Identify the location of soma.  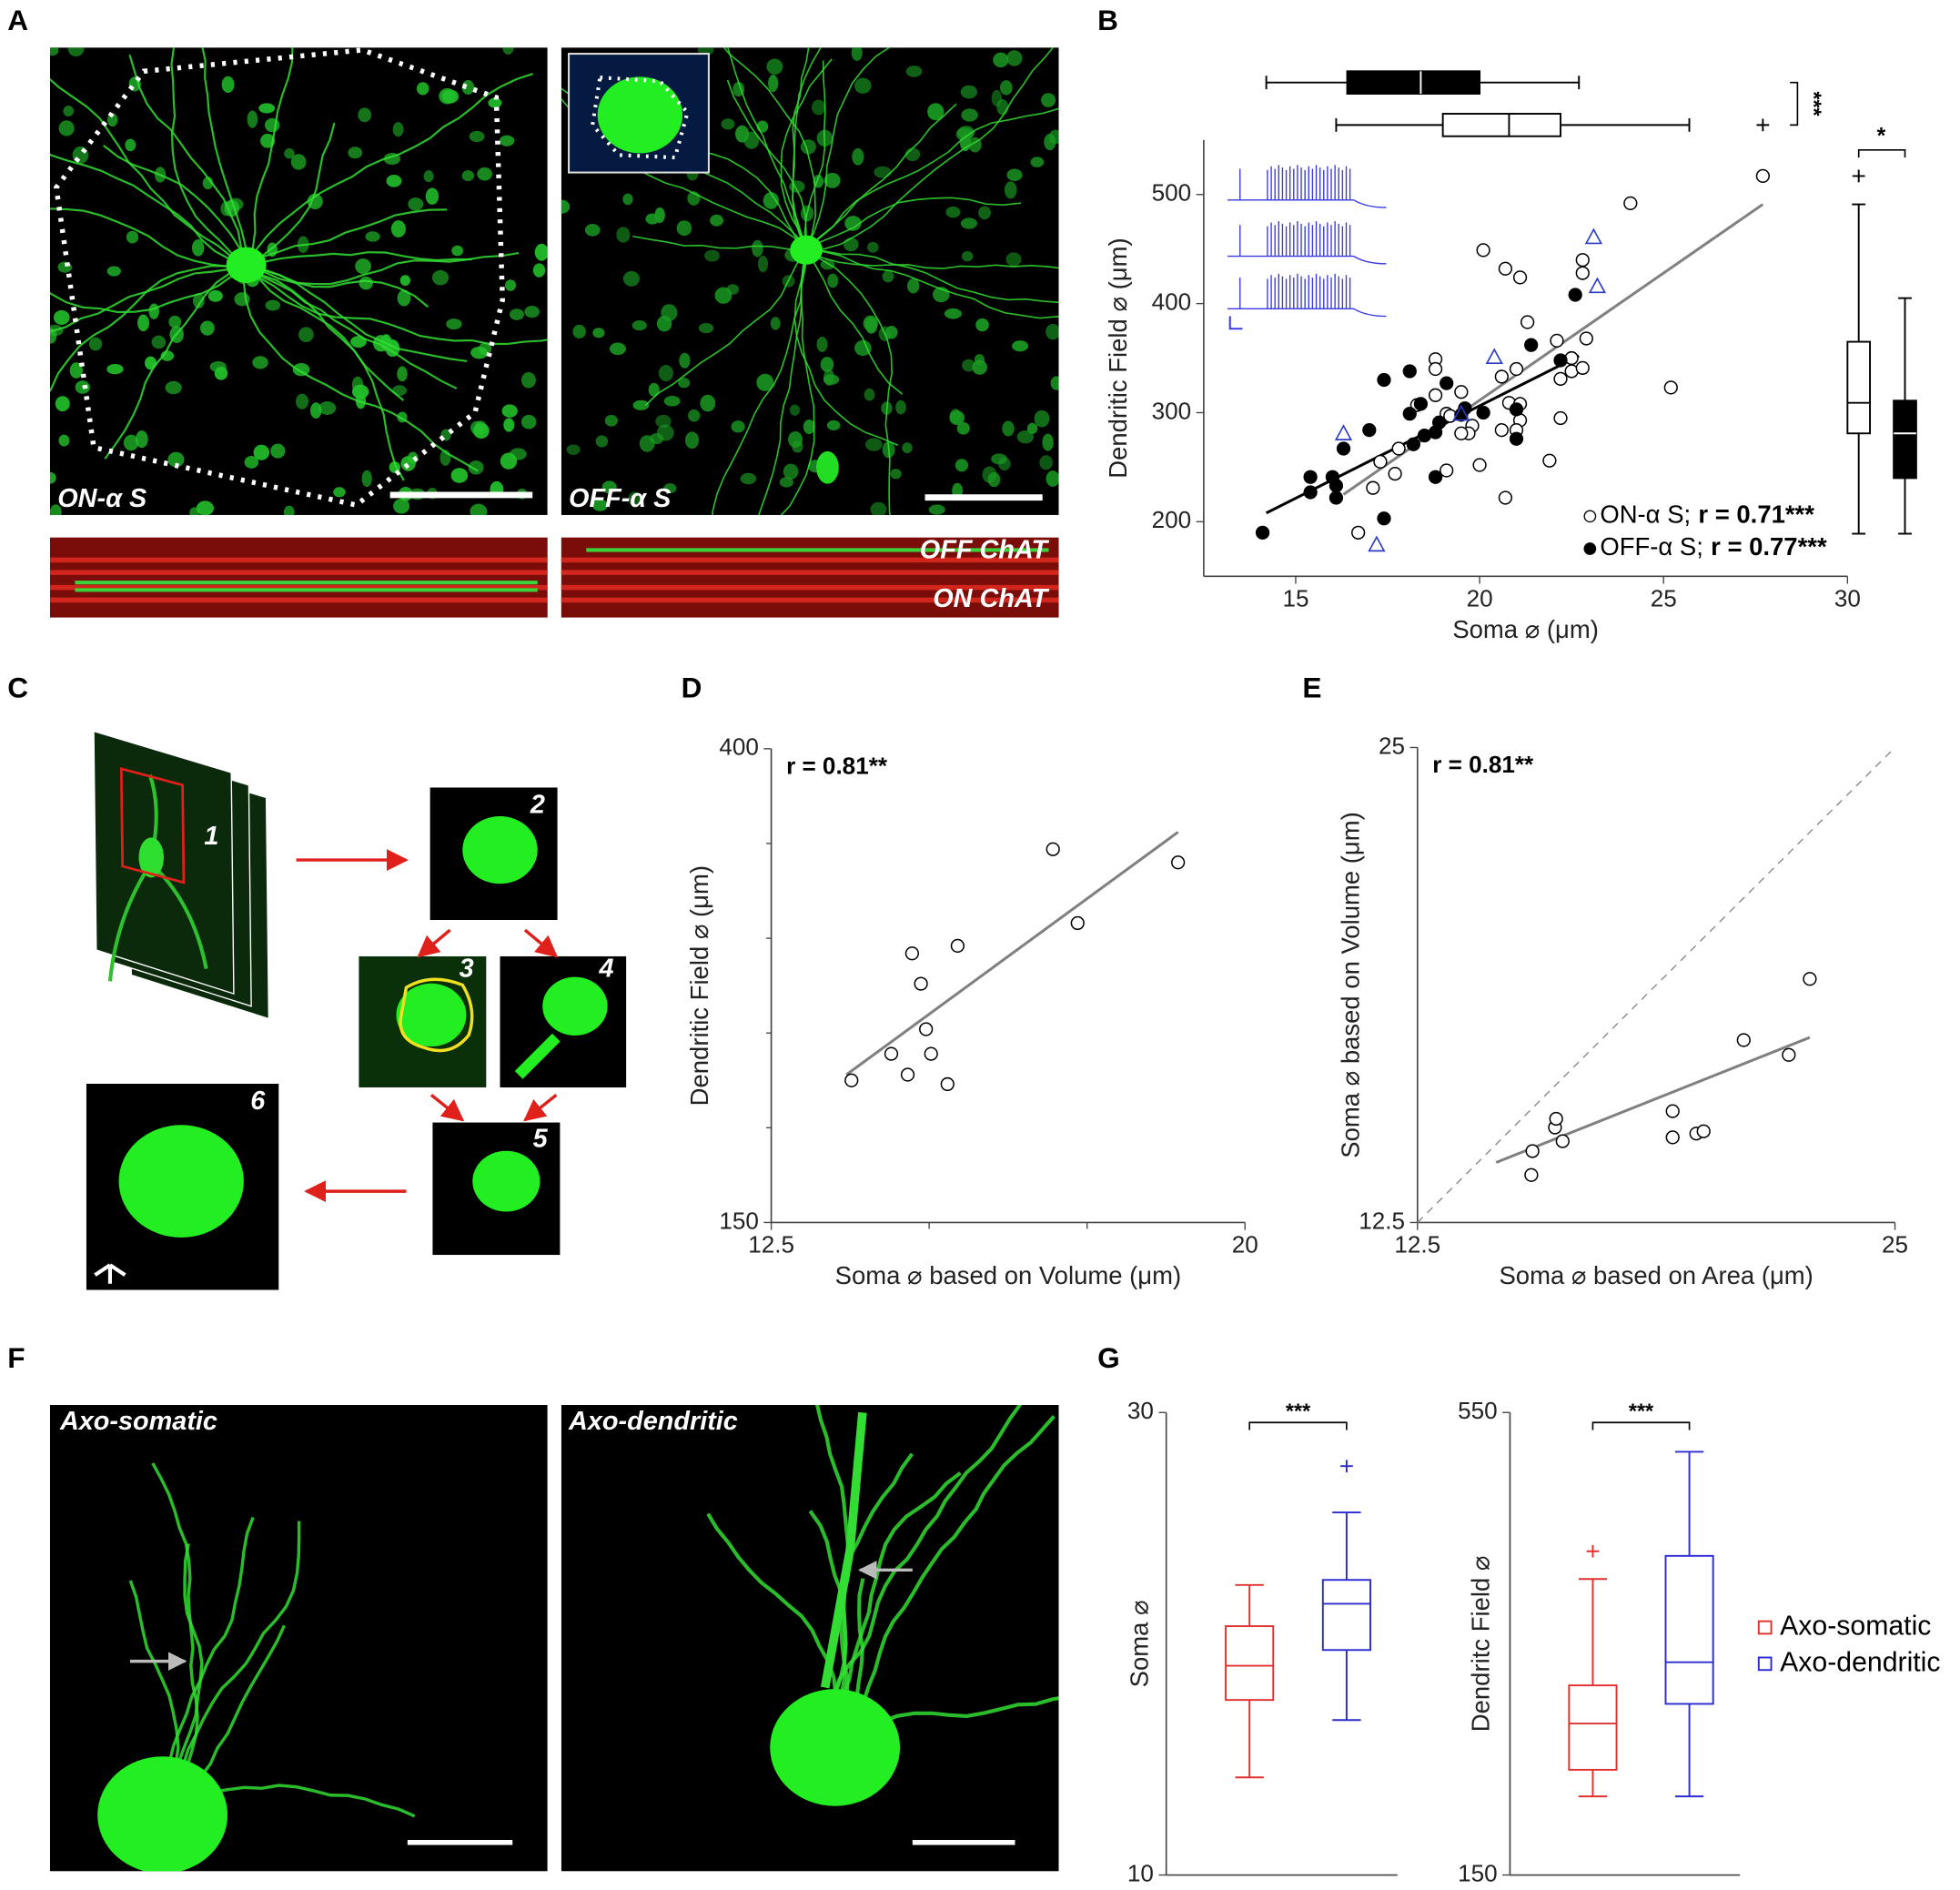
(835, 1747).